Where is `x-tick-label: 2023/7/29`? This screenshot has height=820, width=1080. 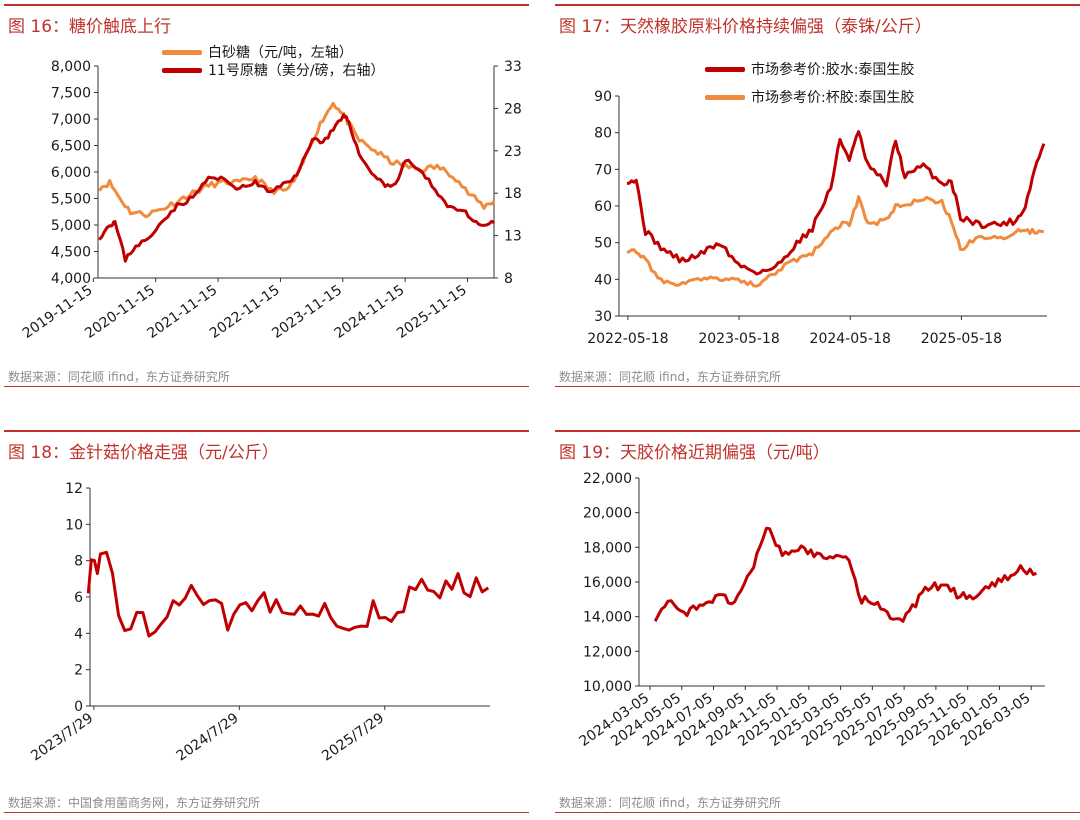
x-tick-label: 2023/7/29 is located at coordinates (62, 737).